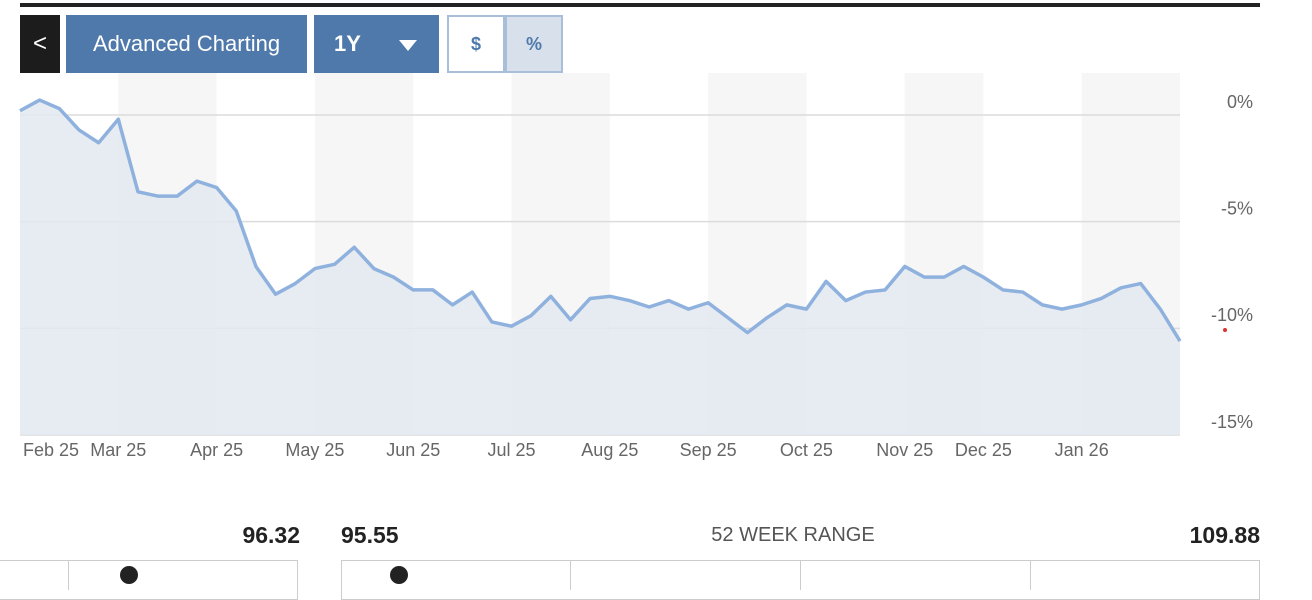 The width and height of the screenshot is (1312, 600). What do you see at coordinates (1237, 208) in the screenshot?
I see `y-tick-label: -5%` at bounding box center [1237, 208].